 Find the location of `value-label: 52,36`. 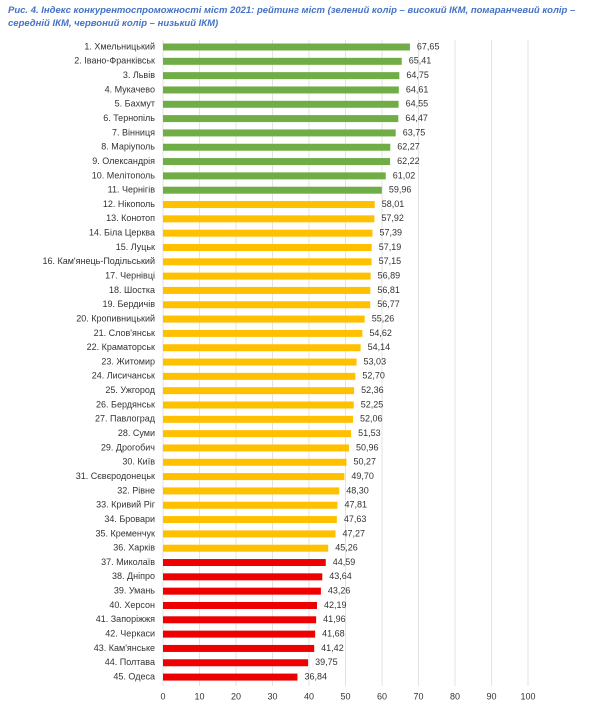

value-label: 52,36 is located at coordinates (372, 390).